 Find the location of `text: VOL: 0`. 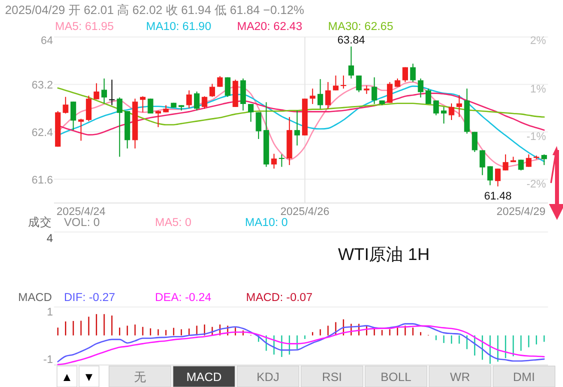

text: VOL: 0 is located at coordinates (82, 223).